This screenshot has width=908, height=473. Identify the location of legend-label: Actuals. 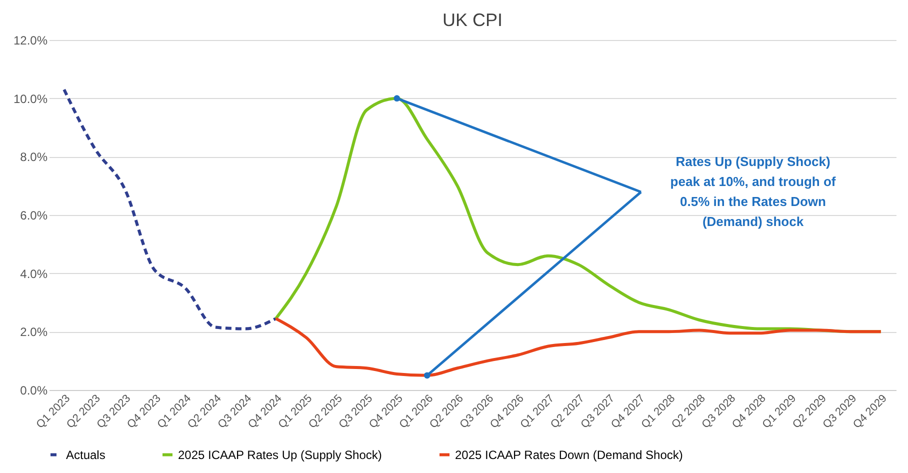
(86, 455).